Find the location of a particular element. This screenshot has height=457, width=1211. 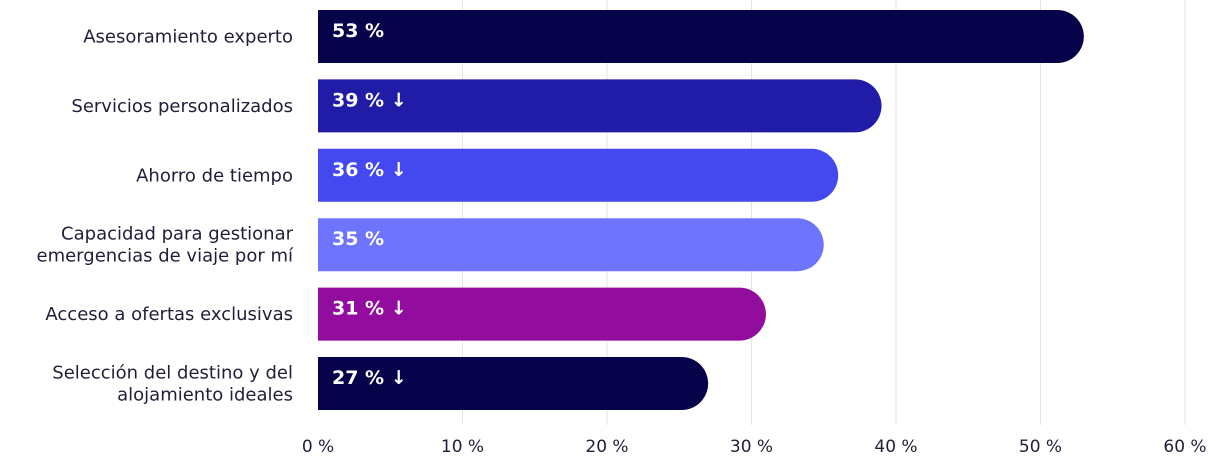

data-labels: 53 % 39 % ↓ 36 % ↓ 35 % 31 % ↓ 27 % ↓ is located at coordinates (369, 204).